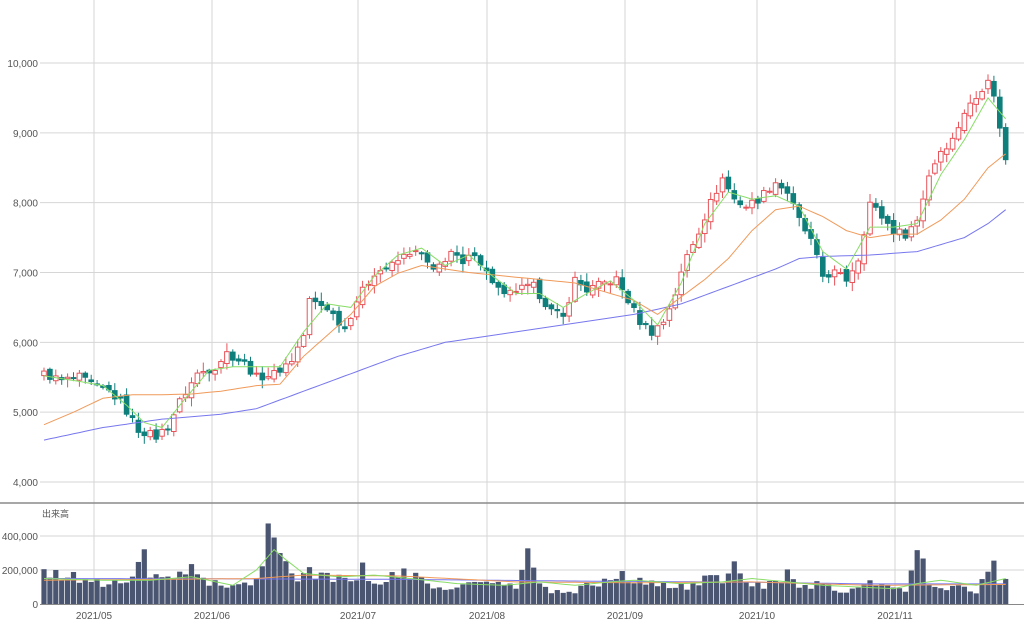 The height and width of the screenshot is (627, 1024). Describe the element at coordinates (94, 616) in the screenshot. I see `month-tick-label: 2021/05` at that location.